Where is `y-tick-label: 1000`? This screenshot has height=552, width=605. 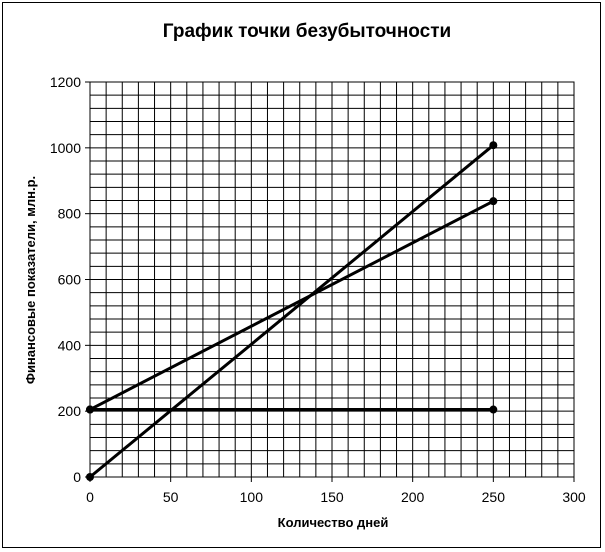
y-tick-label: 1000 is located at coordinates (65, 148).